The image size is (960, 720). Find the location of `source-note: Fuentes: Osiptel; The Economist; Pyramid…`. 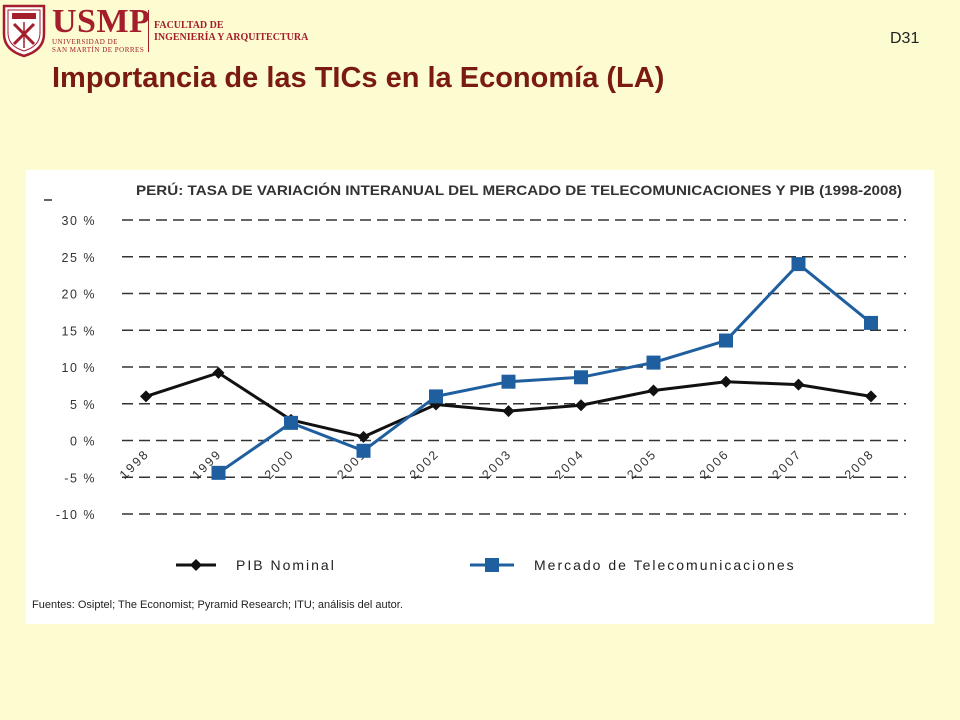

source-note: Fuentes: Osiptel; The Economist; Pyramid… is located at coordinates (217, 605).